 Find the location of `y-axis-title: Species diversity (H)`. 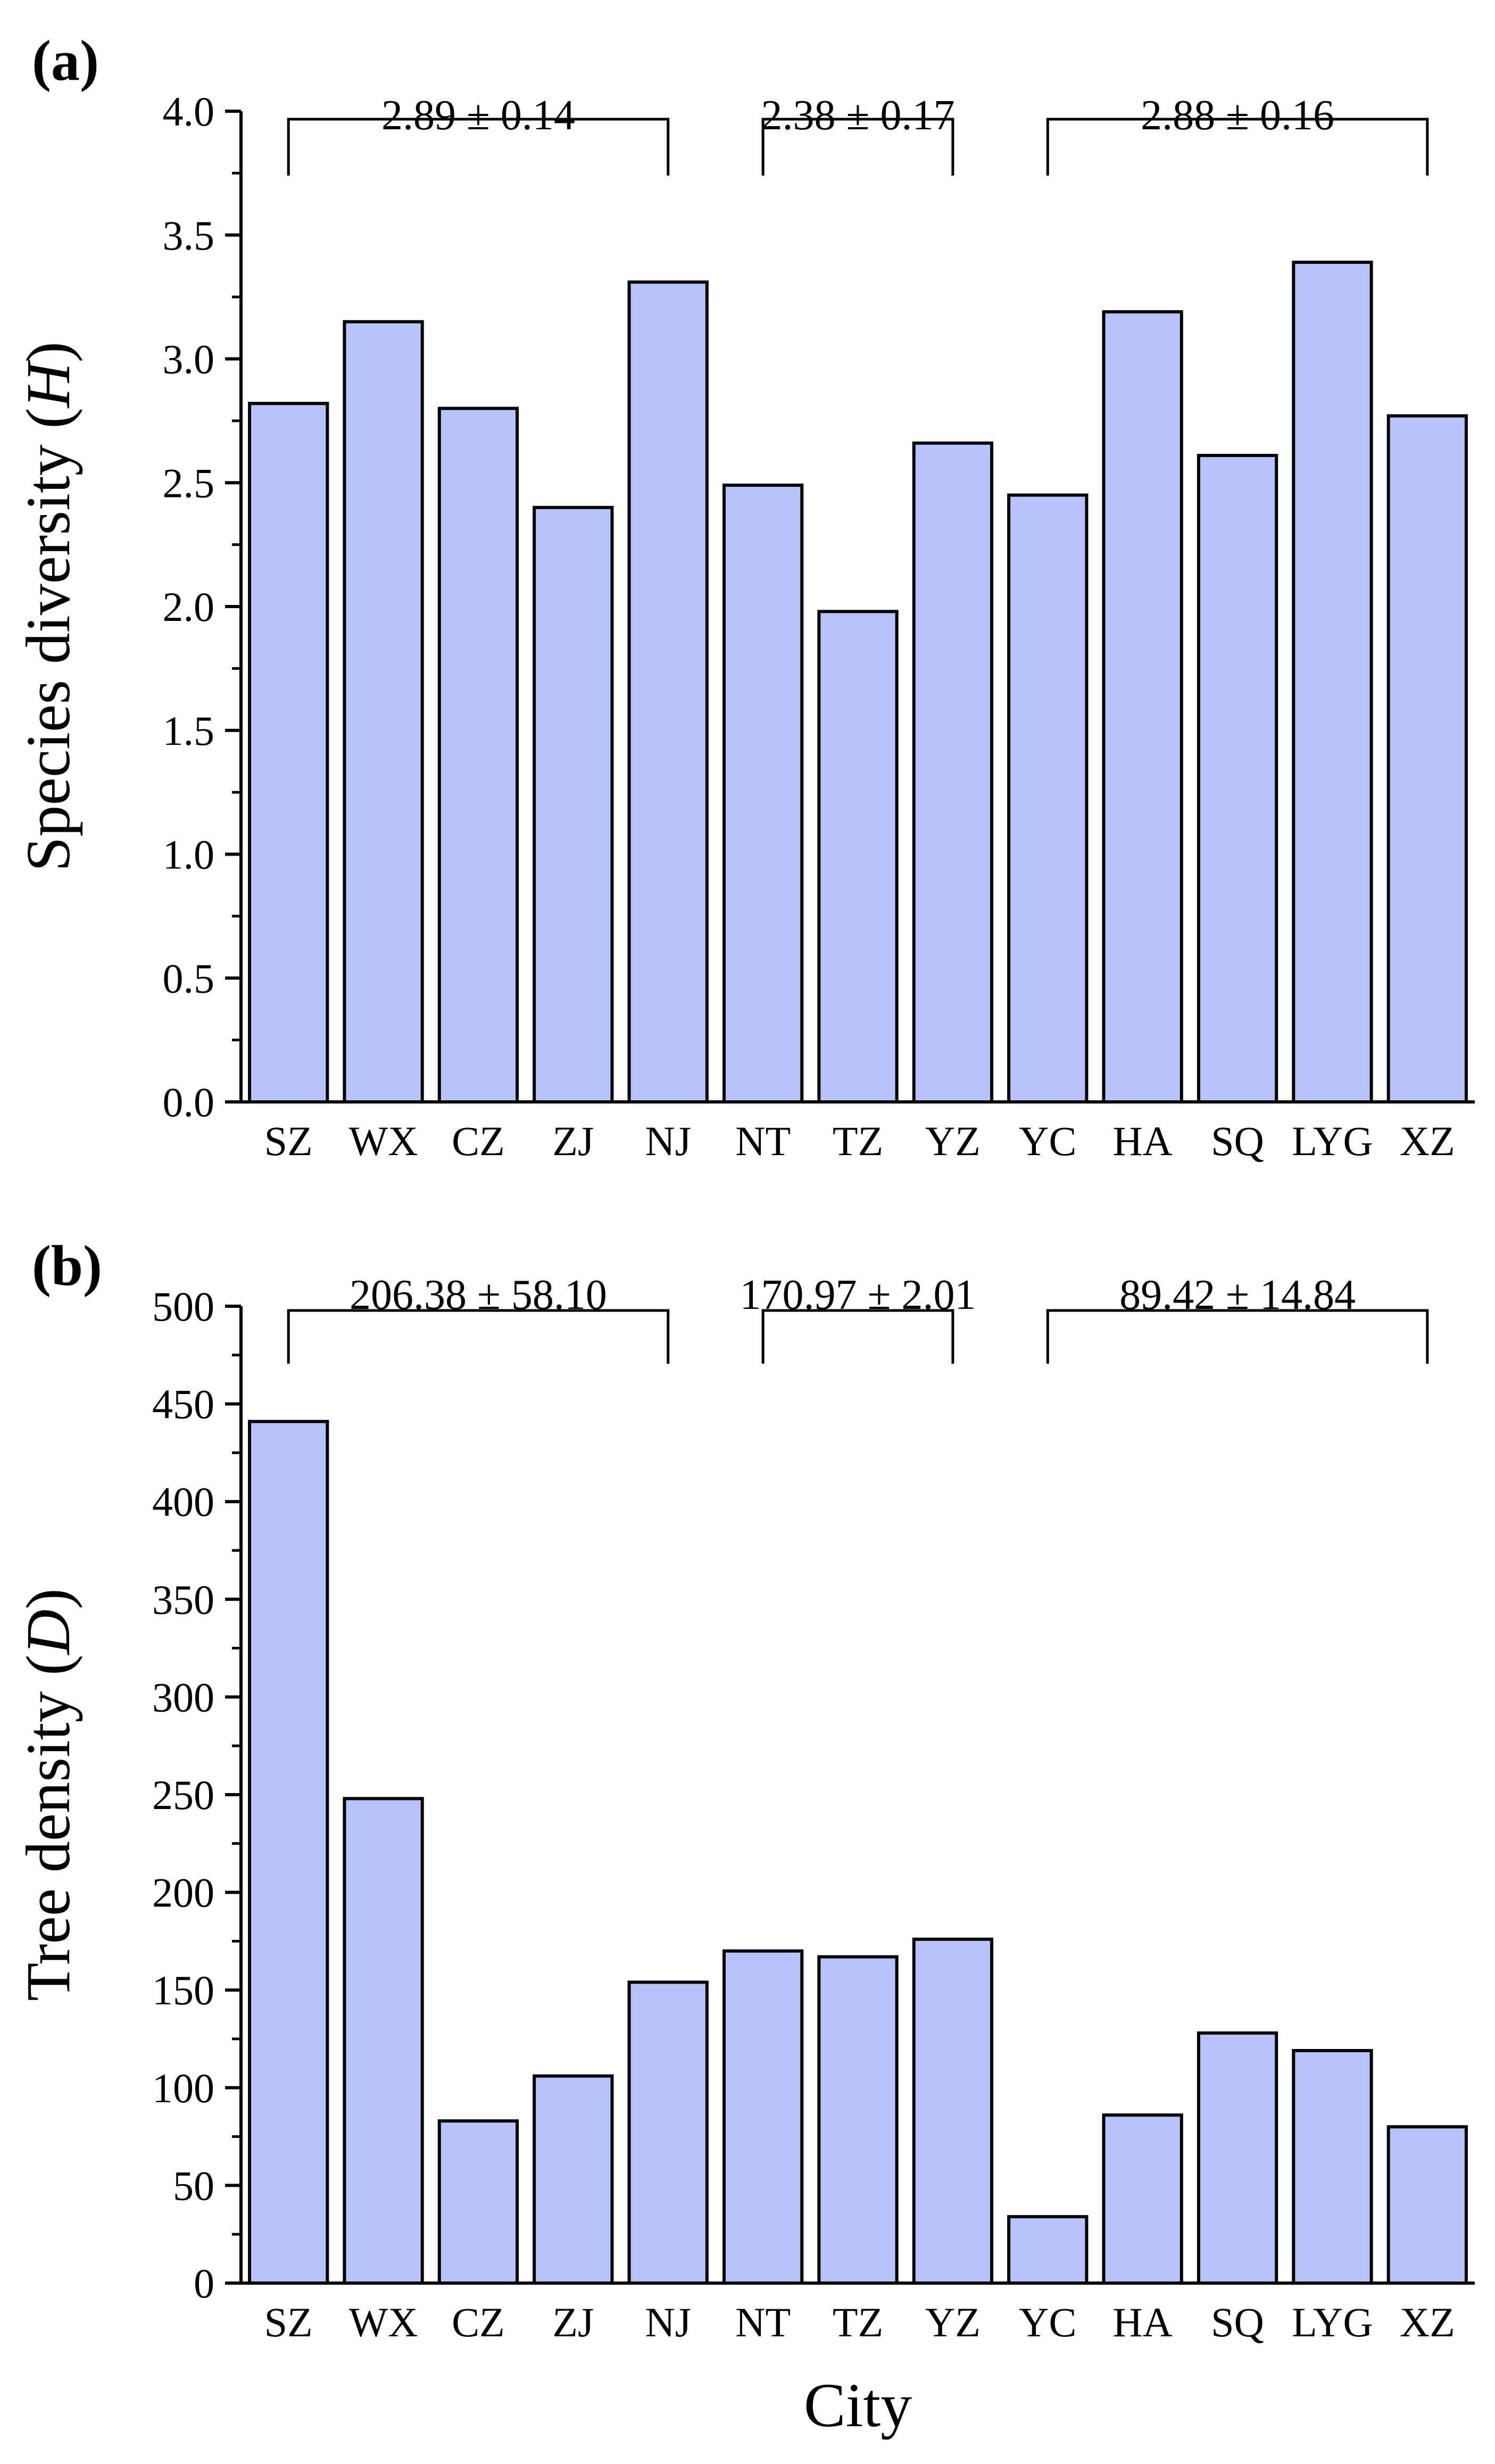

y-axis-title: Species diversity (H) is located at coordinates (48, 607).